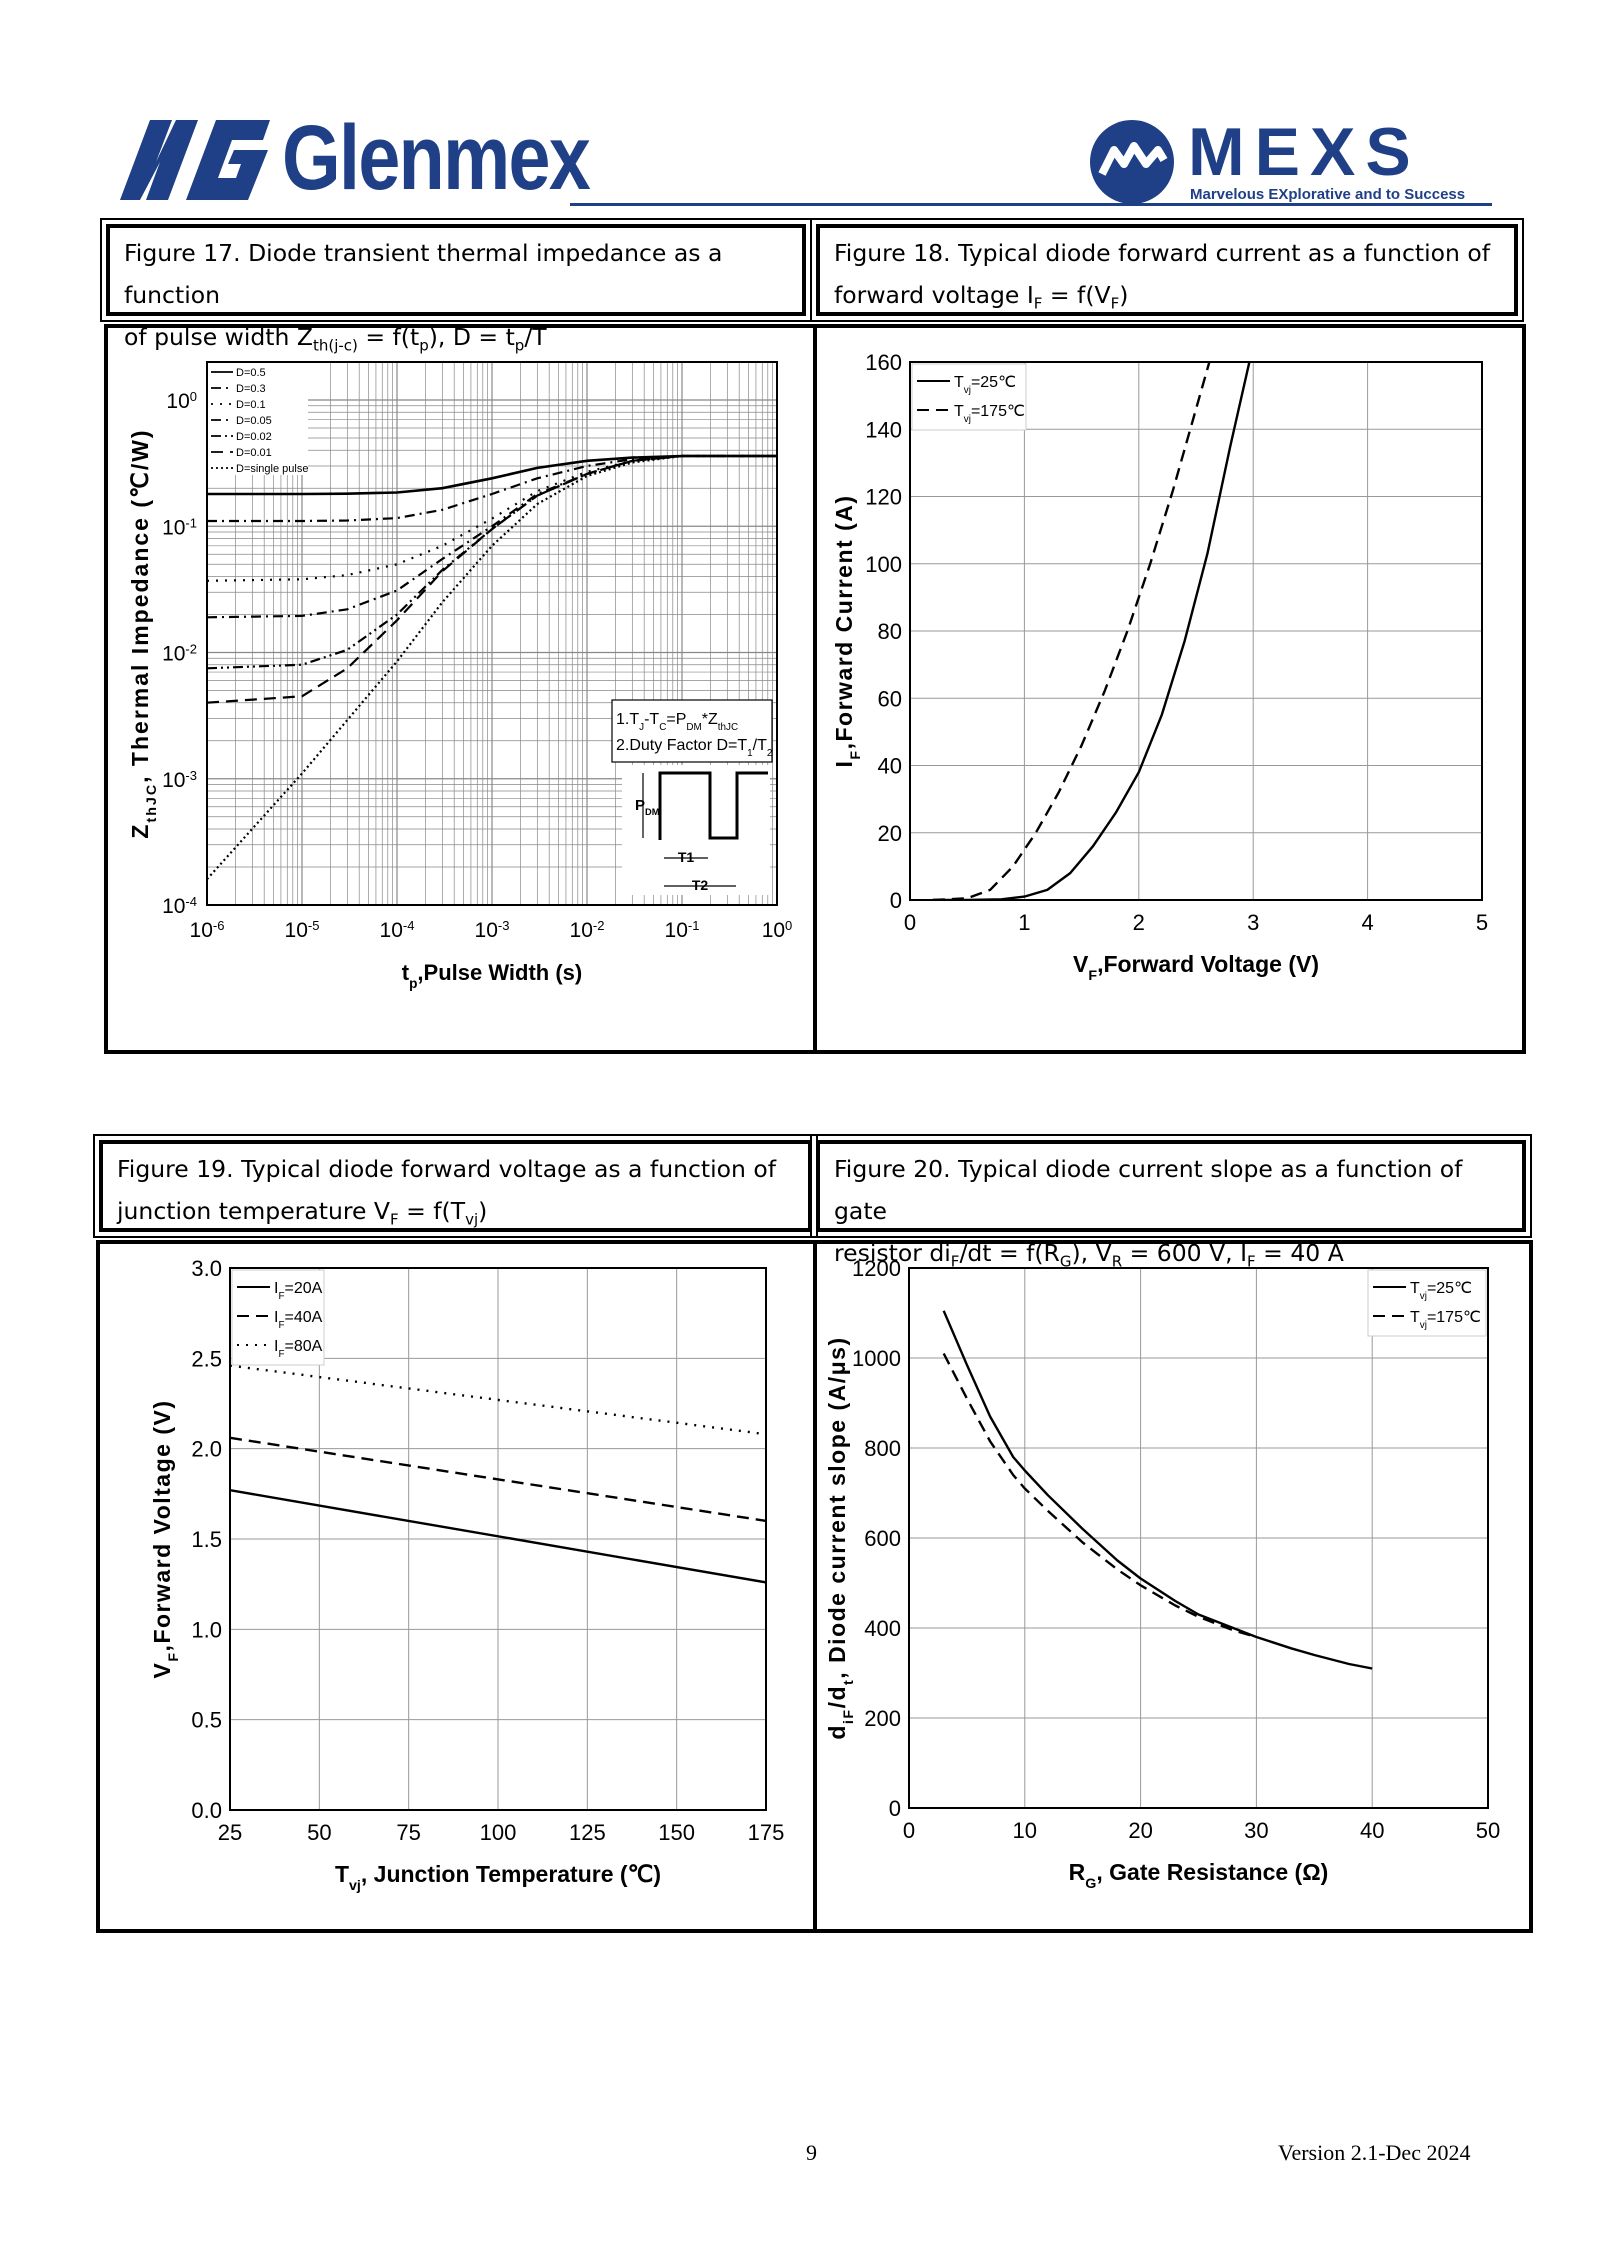  I want to click on y-tick-label: 0.0, so click(206, 1810).